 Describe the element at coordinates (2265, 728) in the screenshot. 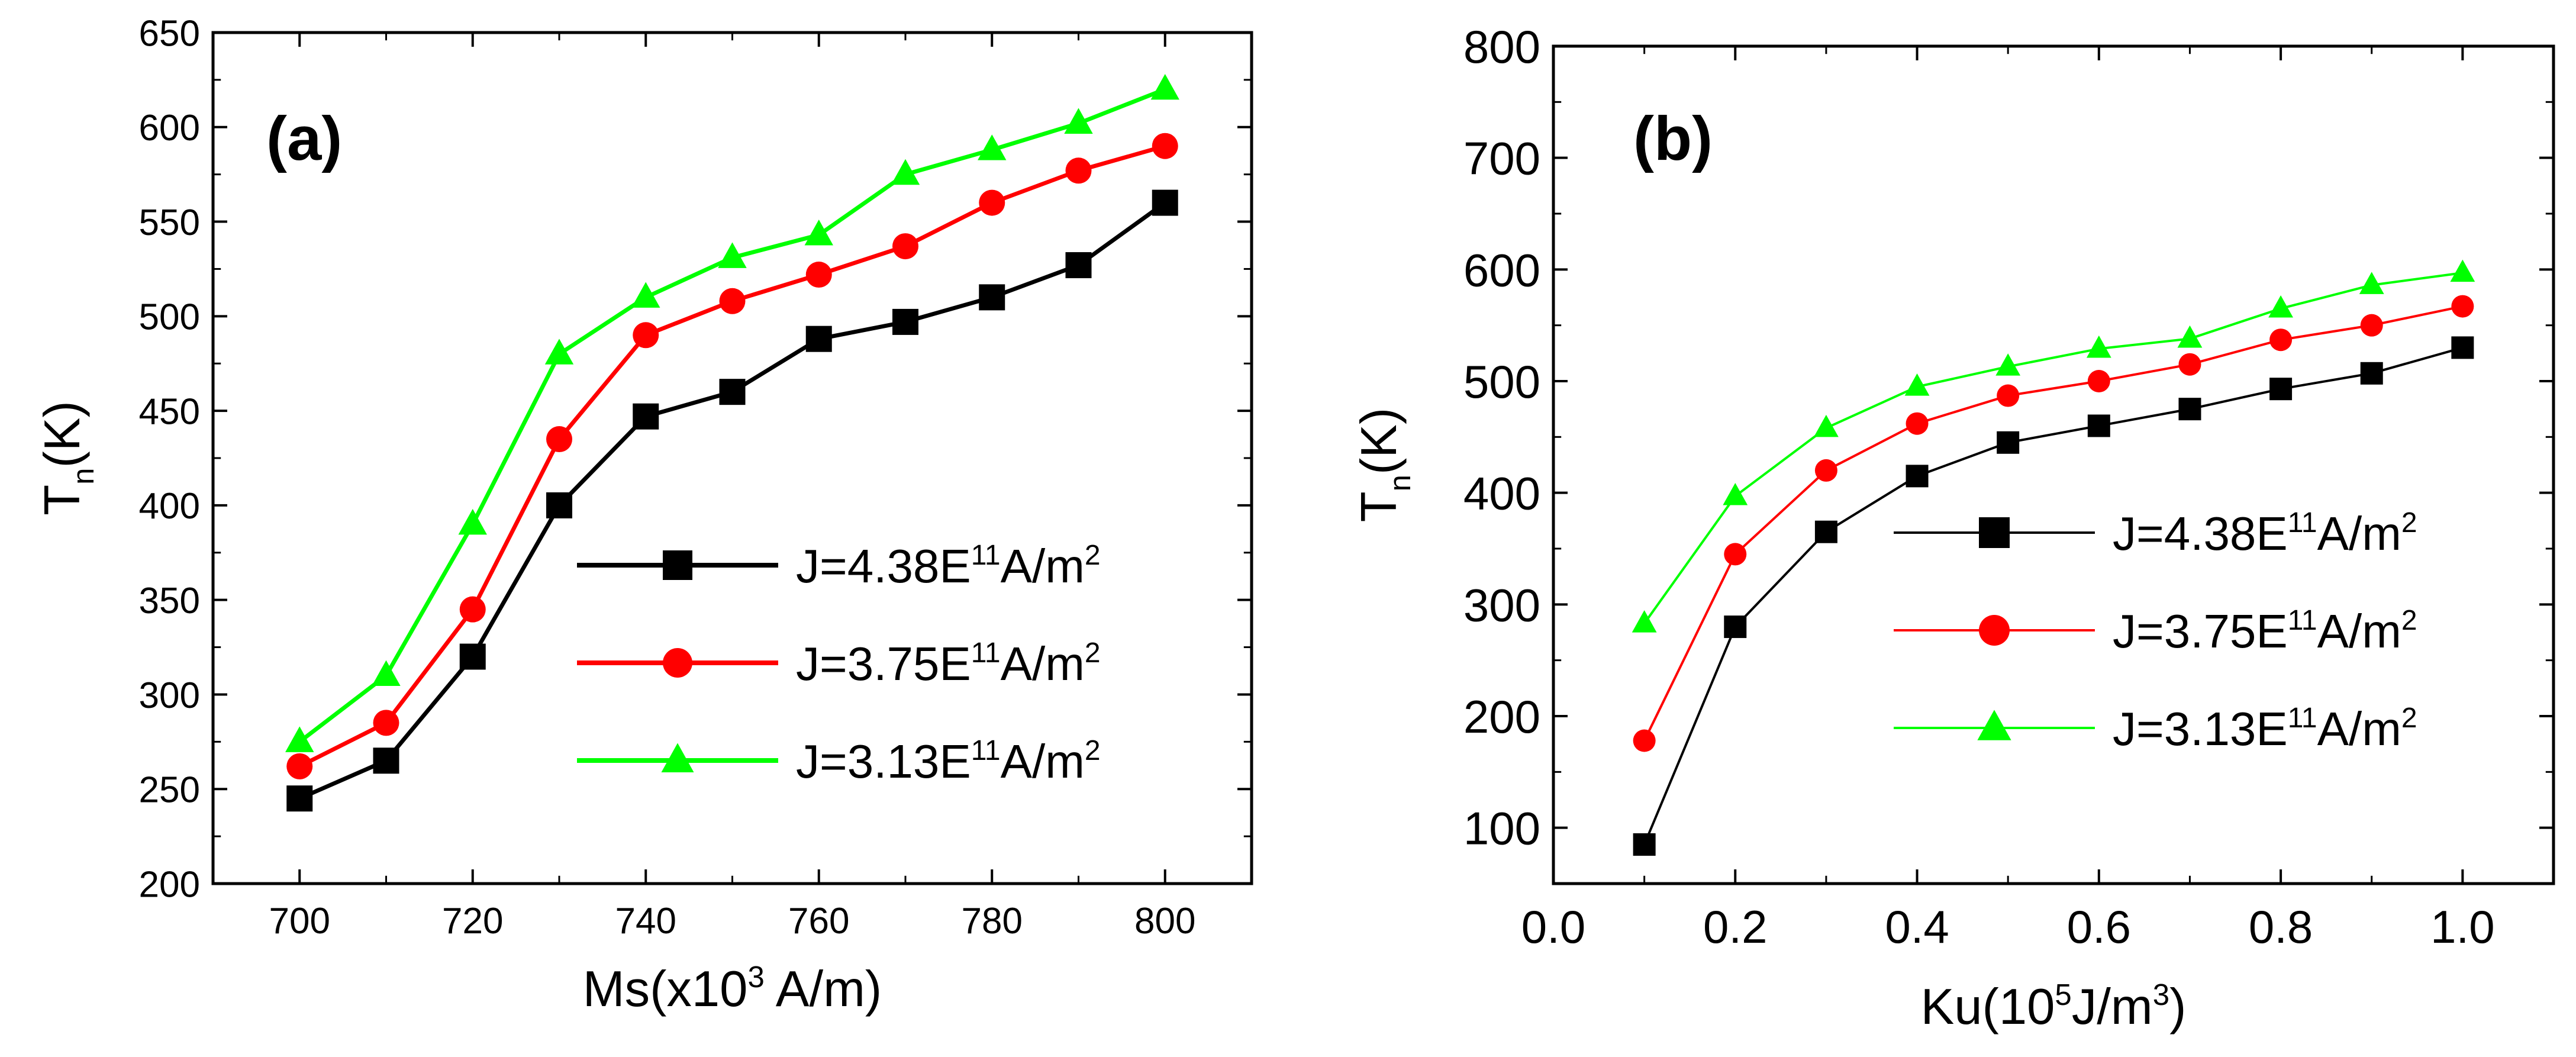

I see `legend-label: J=3.13E11A/m2` at that location.